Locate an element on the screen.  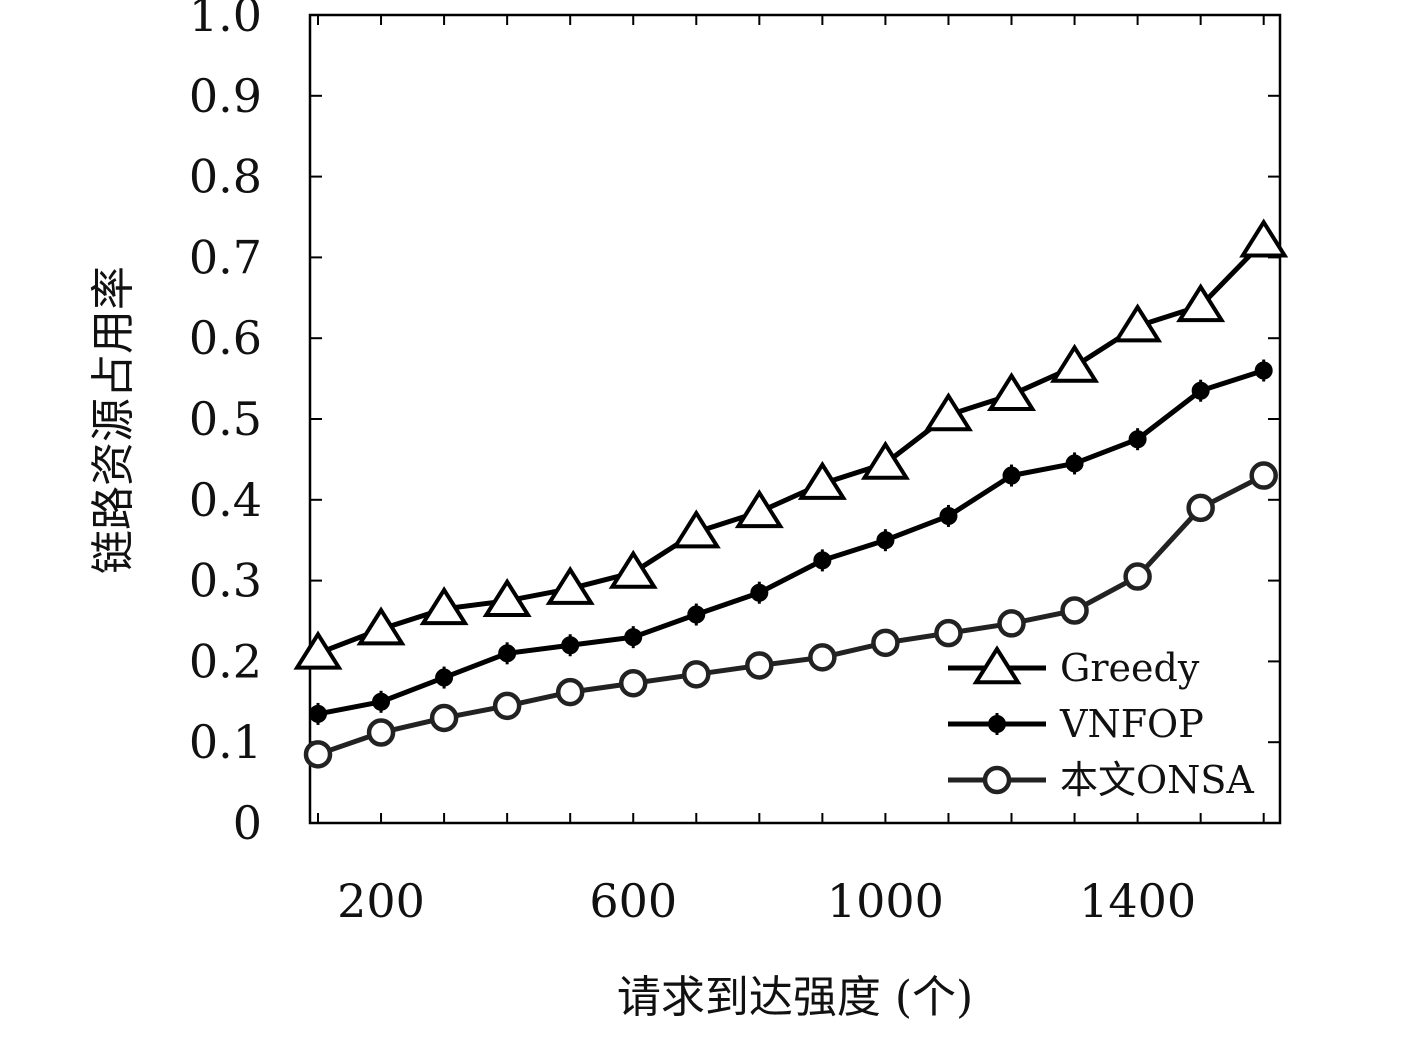
y-tick-label: 0.1 is located at coordinates (225, 742).